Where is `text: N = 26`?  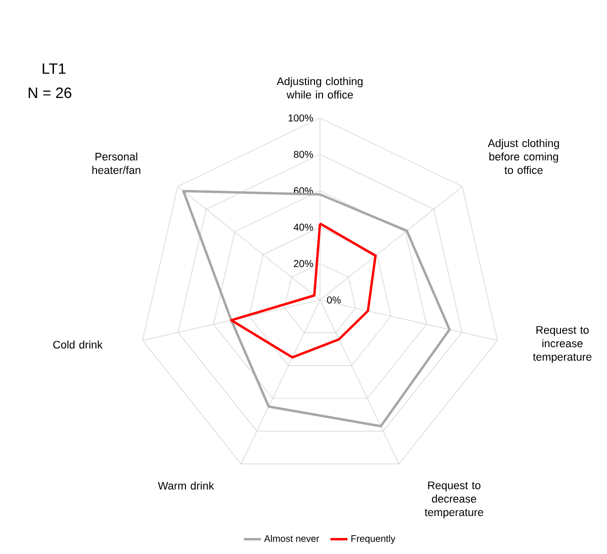 text: N = 26 is located at coordinates (50, 93).